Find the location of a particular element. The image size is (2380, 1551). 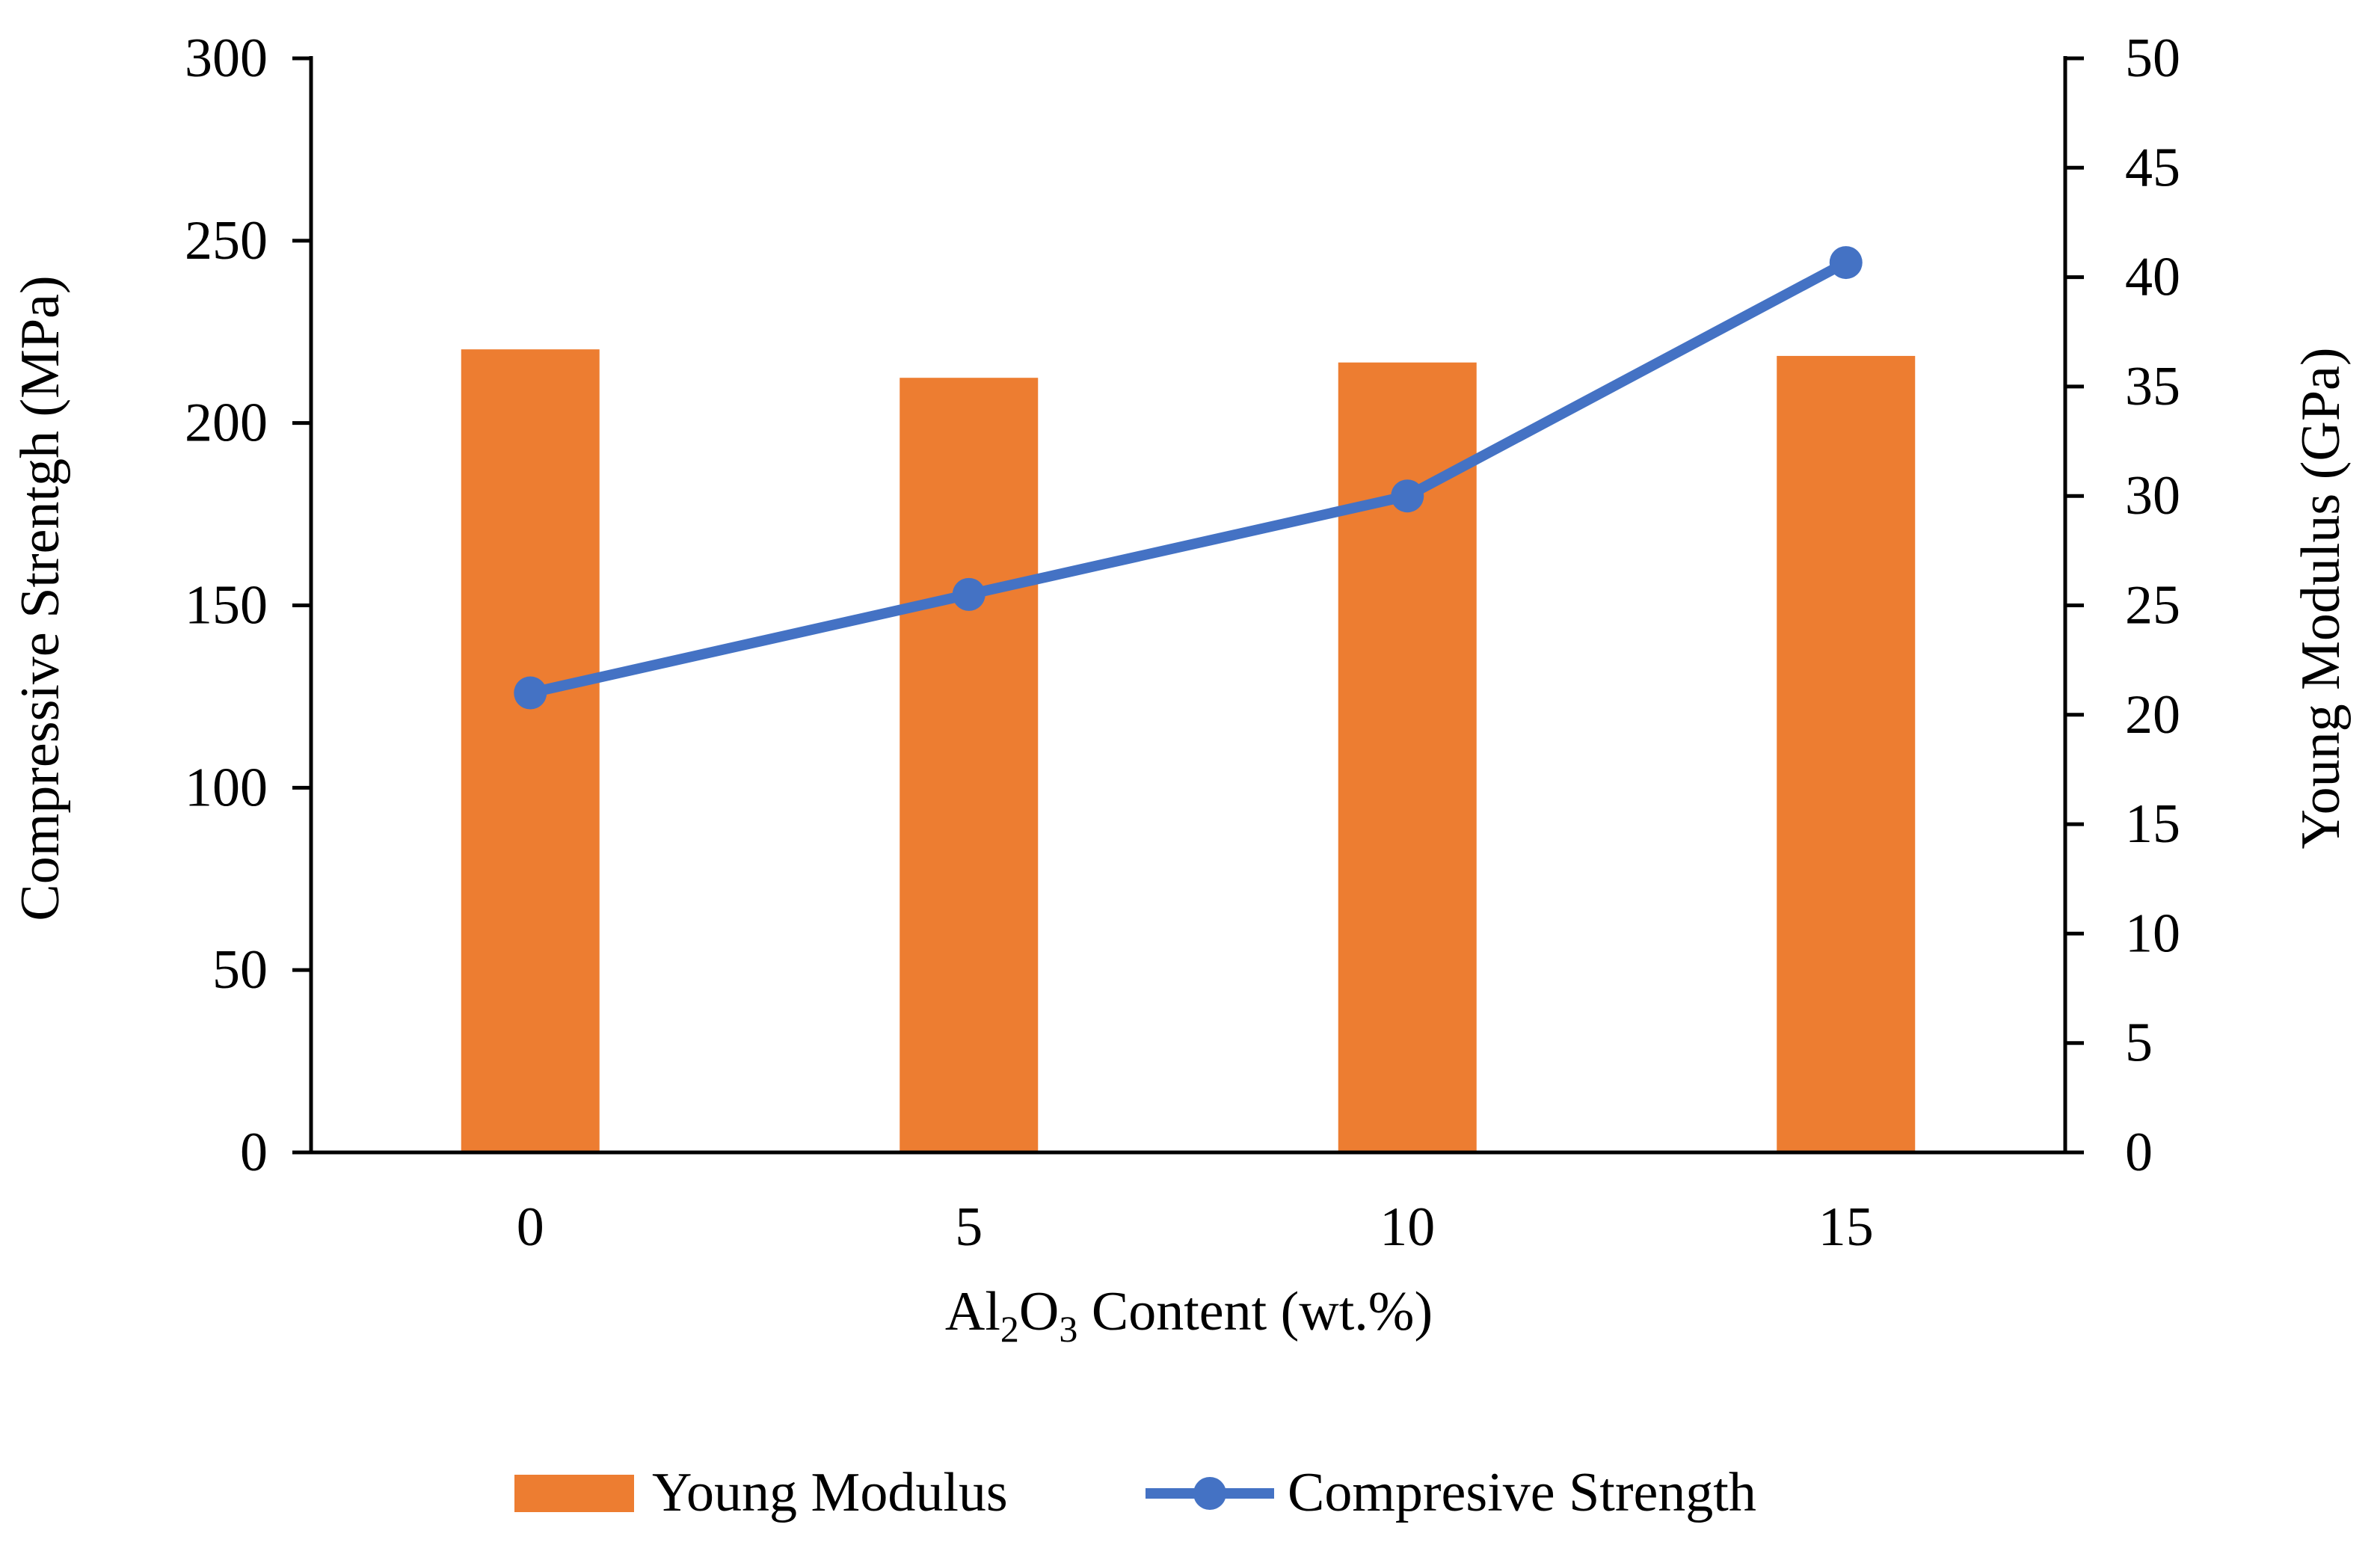

legend-label-young-modulus: Young Modulus is located at coordinates (830, 1492).